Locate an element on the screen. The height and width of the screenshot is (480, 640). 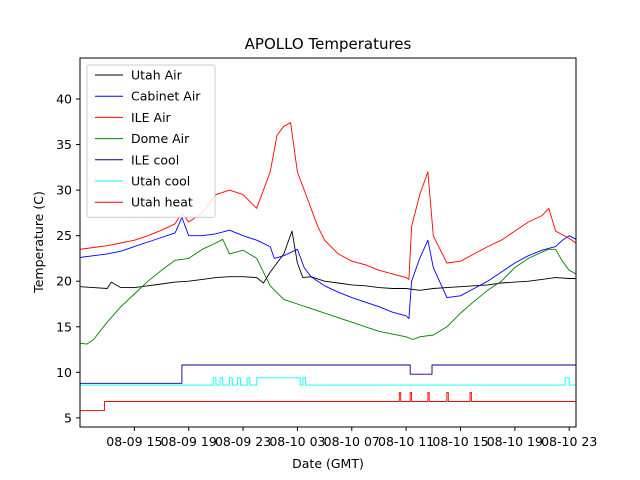
y-tick-label: 25 is located at coordinates (64, 235).